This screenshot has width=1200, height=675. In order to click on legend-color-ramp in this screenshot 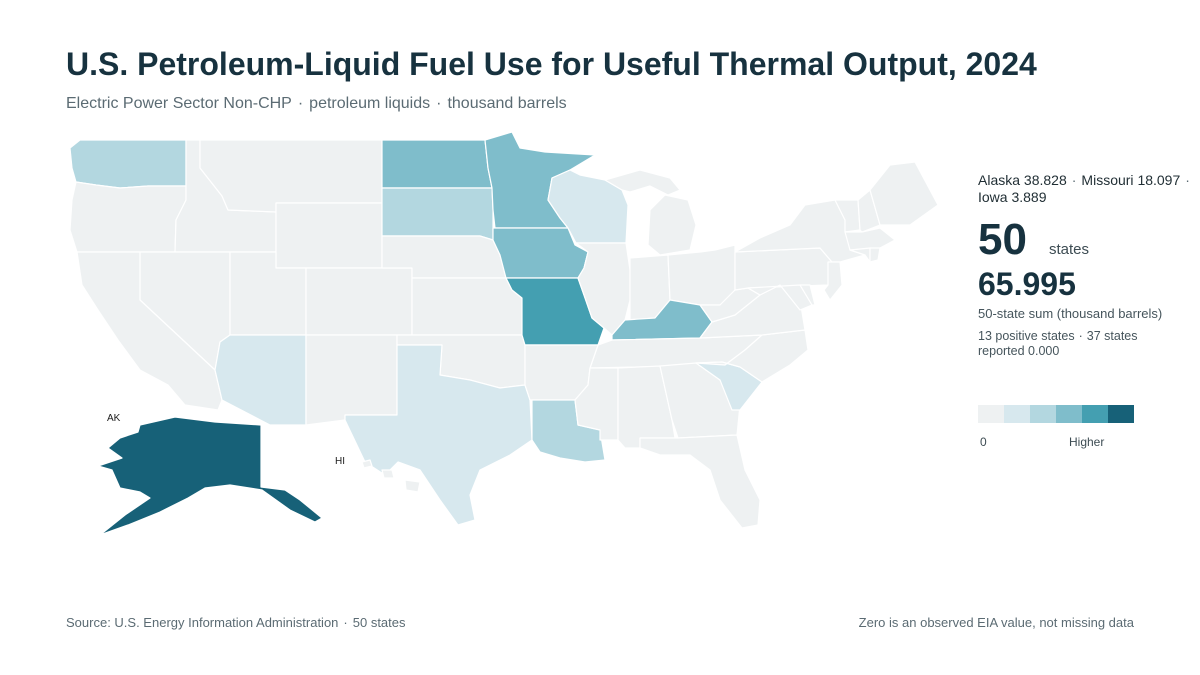, I will do `click(1056, 414)`.